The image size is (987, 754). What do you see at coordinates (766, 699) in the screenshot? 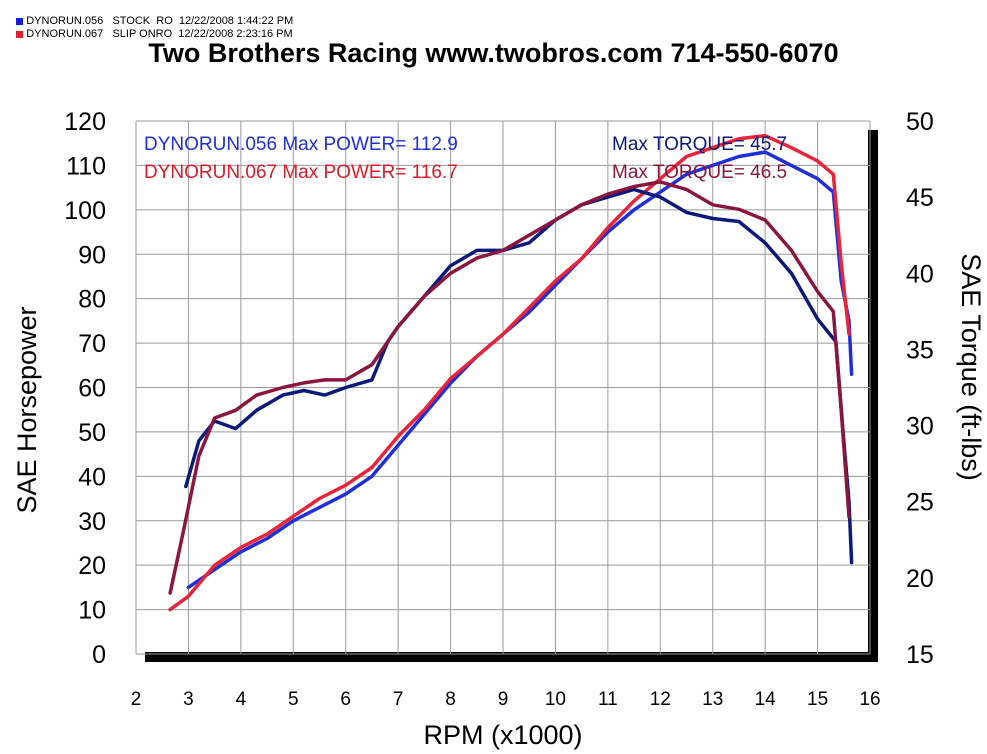
I see `x-tick-label: 14` at bounding box center [766, 699].